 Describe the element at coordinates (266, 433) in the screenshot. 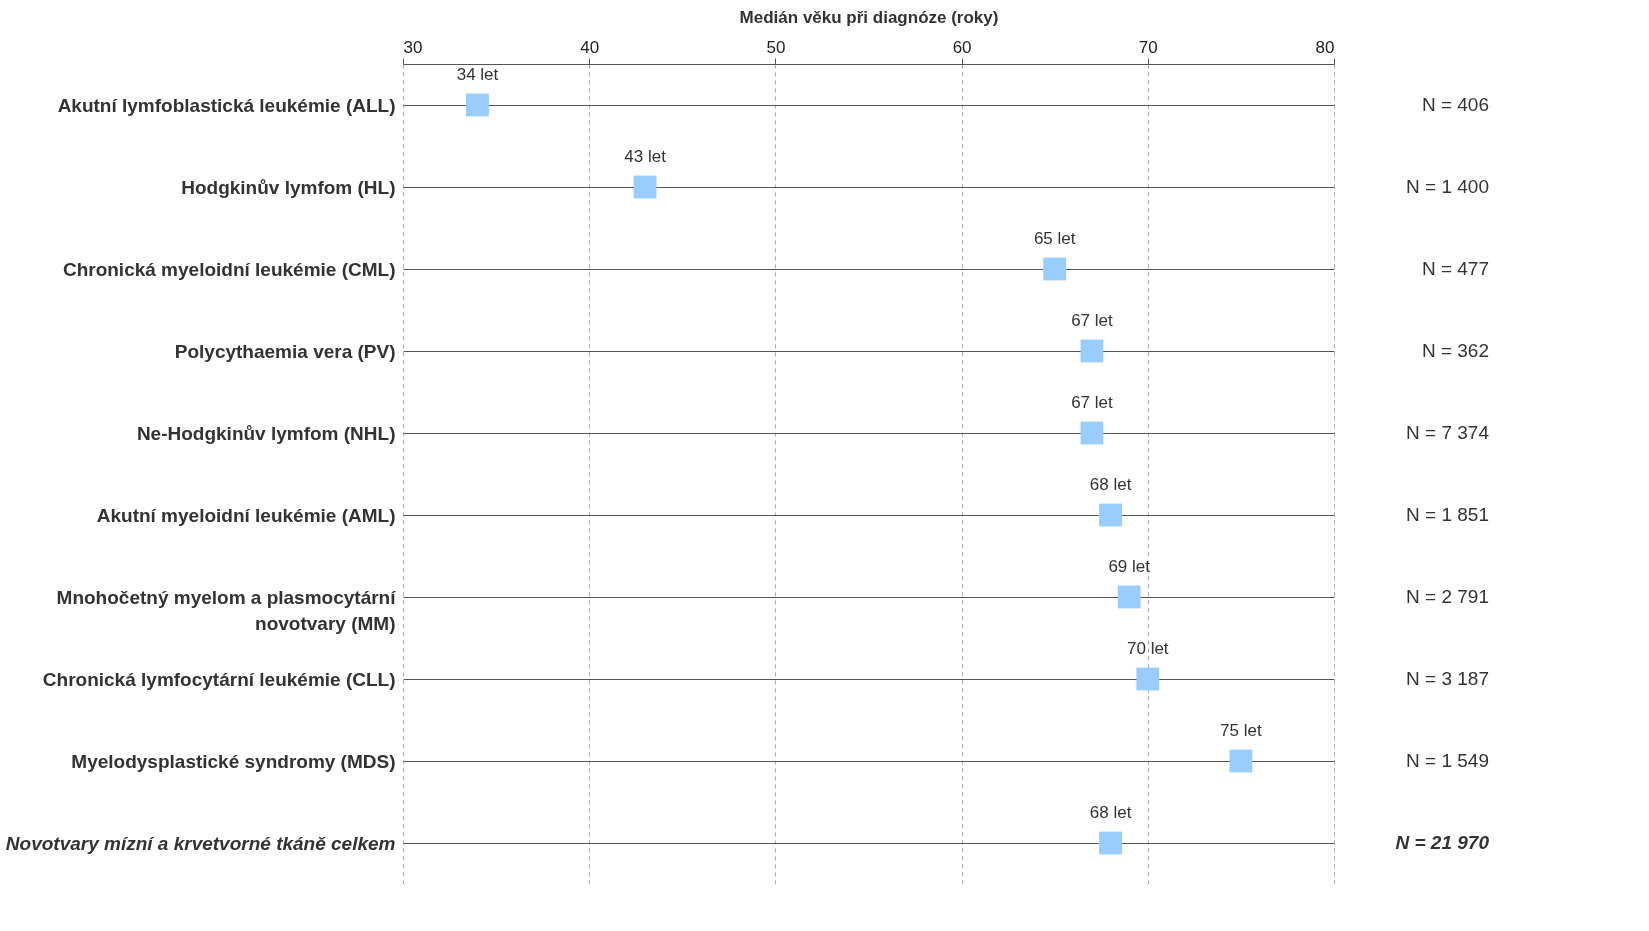

I see `y-tick-label: Ne-Hodgkinův lymfom (NHL)` at that location.